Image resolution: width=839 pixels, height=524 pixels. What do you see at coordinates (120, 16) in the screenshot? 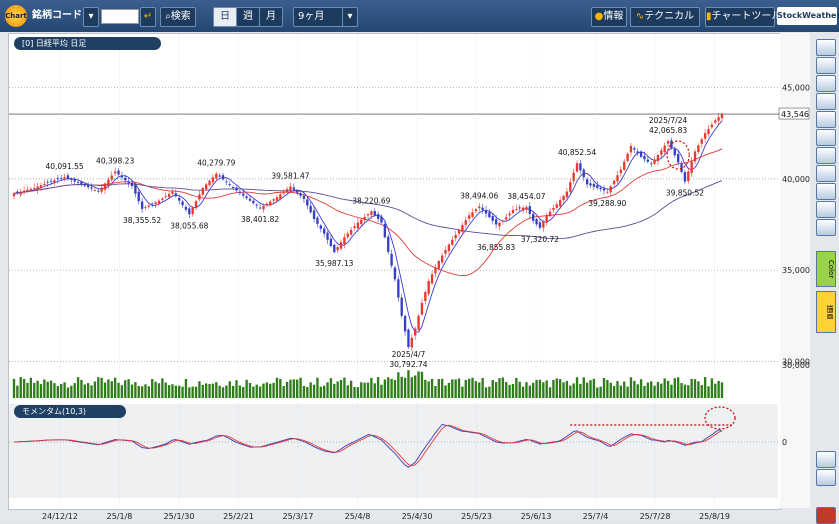
I see `code-input` at bounding box center [120, 16].